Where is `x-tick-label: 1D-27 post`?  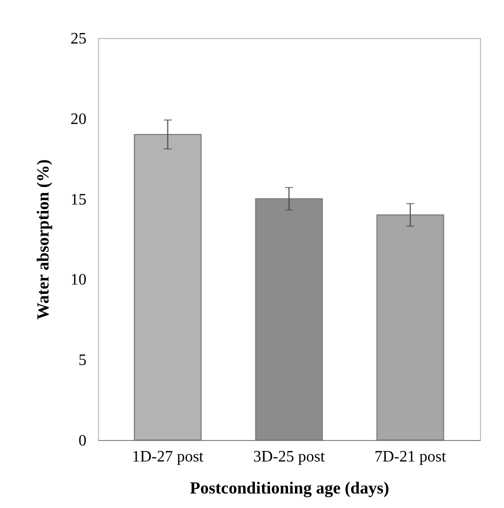 x-tick-label: 1D-27 post is located at coordinates (168, 457).